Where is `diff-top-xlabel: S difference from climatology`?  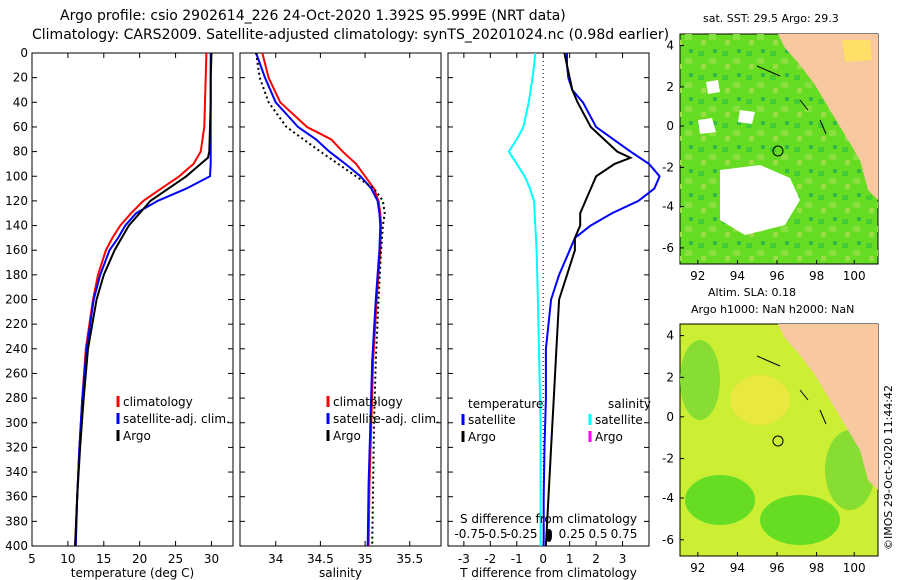
diff-top-xlabel: S difference from climatology is located at coordinates (548, 519).